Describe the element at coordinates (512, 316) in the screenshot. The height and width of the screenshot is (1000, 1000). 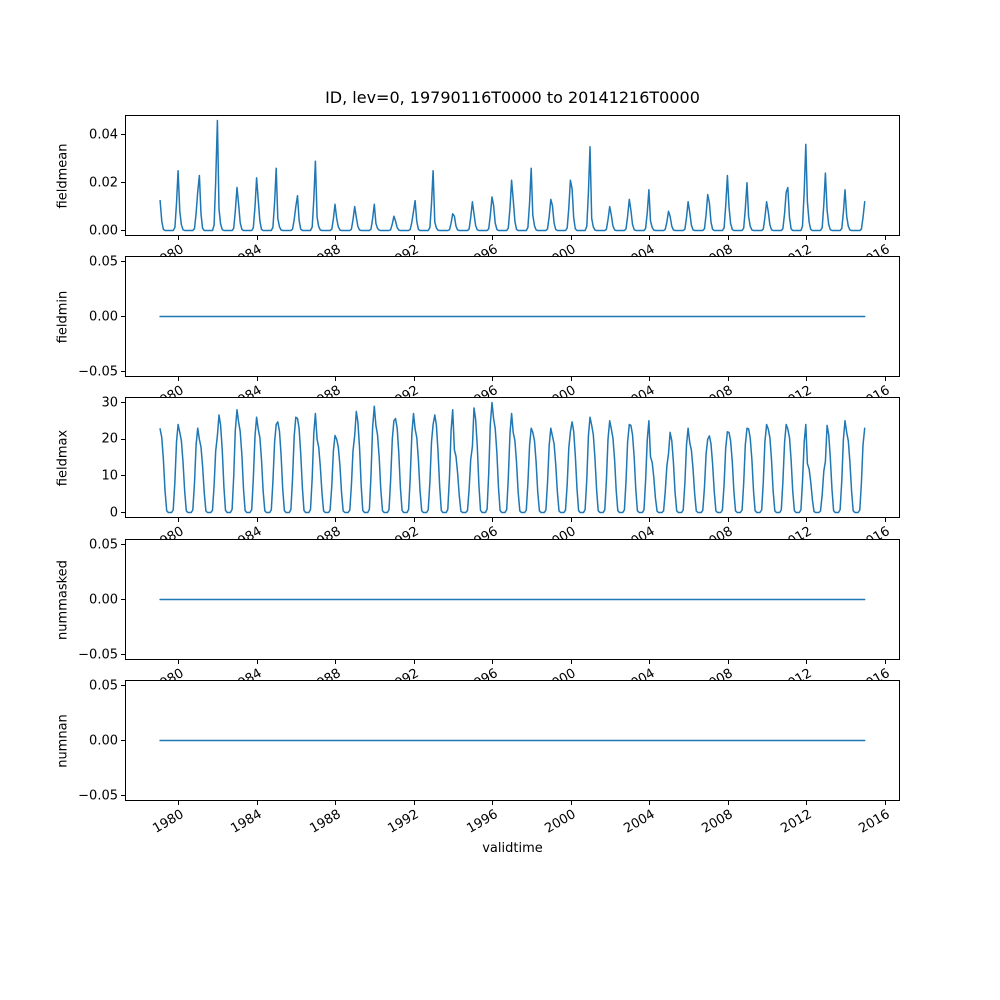
I see `line-series-fieldmin` at that location.